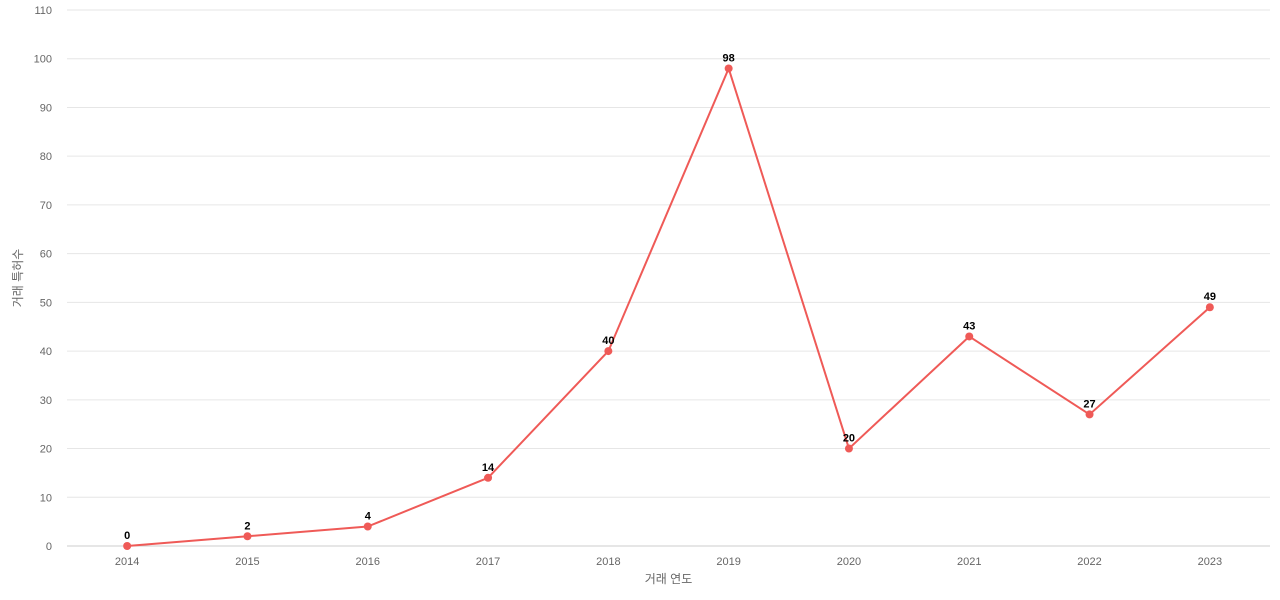 Image resolution: width=1280 pixels, height=600 pixels. I want to click on y-tick-label: 50, so click(46, 303).